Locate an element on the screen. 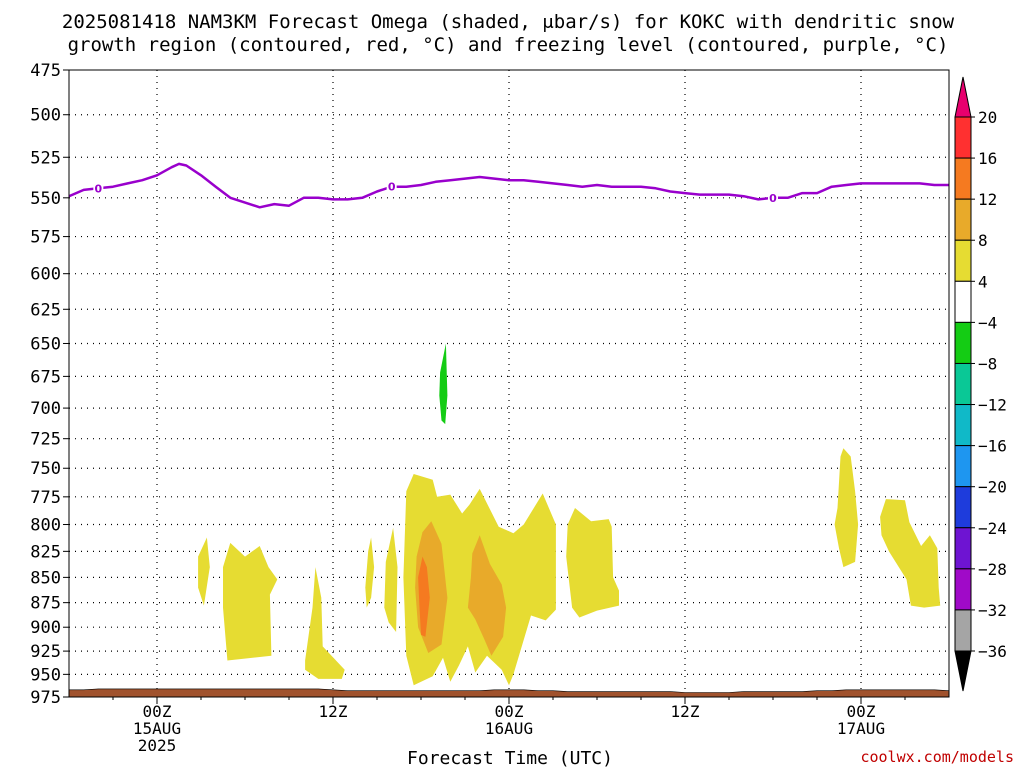  colorbar-label: 8 is located at coordinates (983, 240).